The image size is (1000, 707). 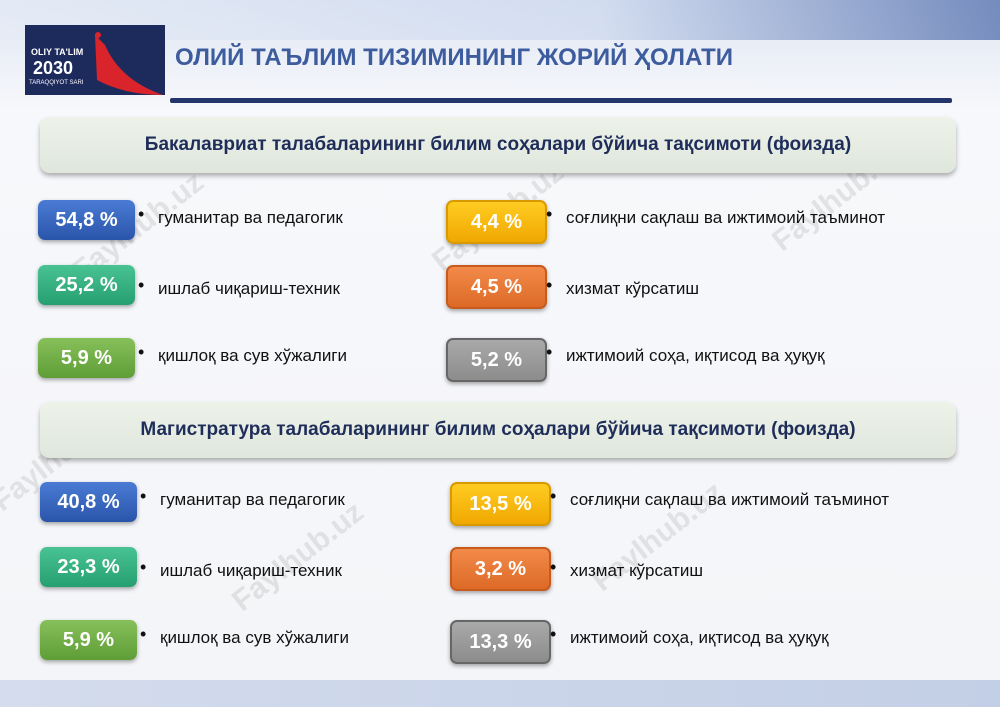 I want to click on header-background, so click(x=500, y=20).